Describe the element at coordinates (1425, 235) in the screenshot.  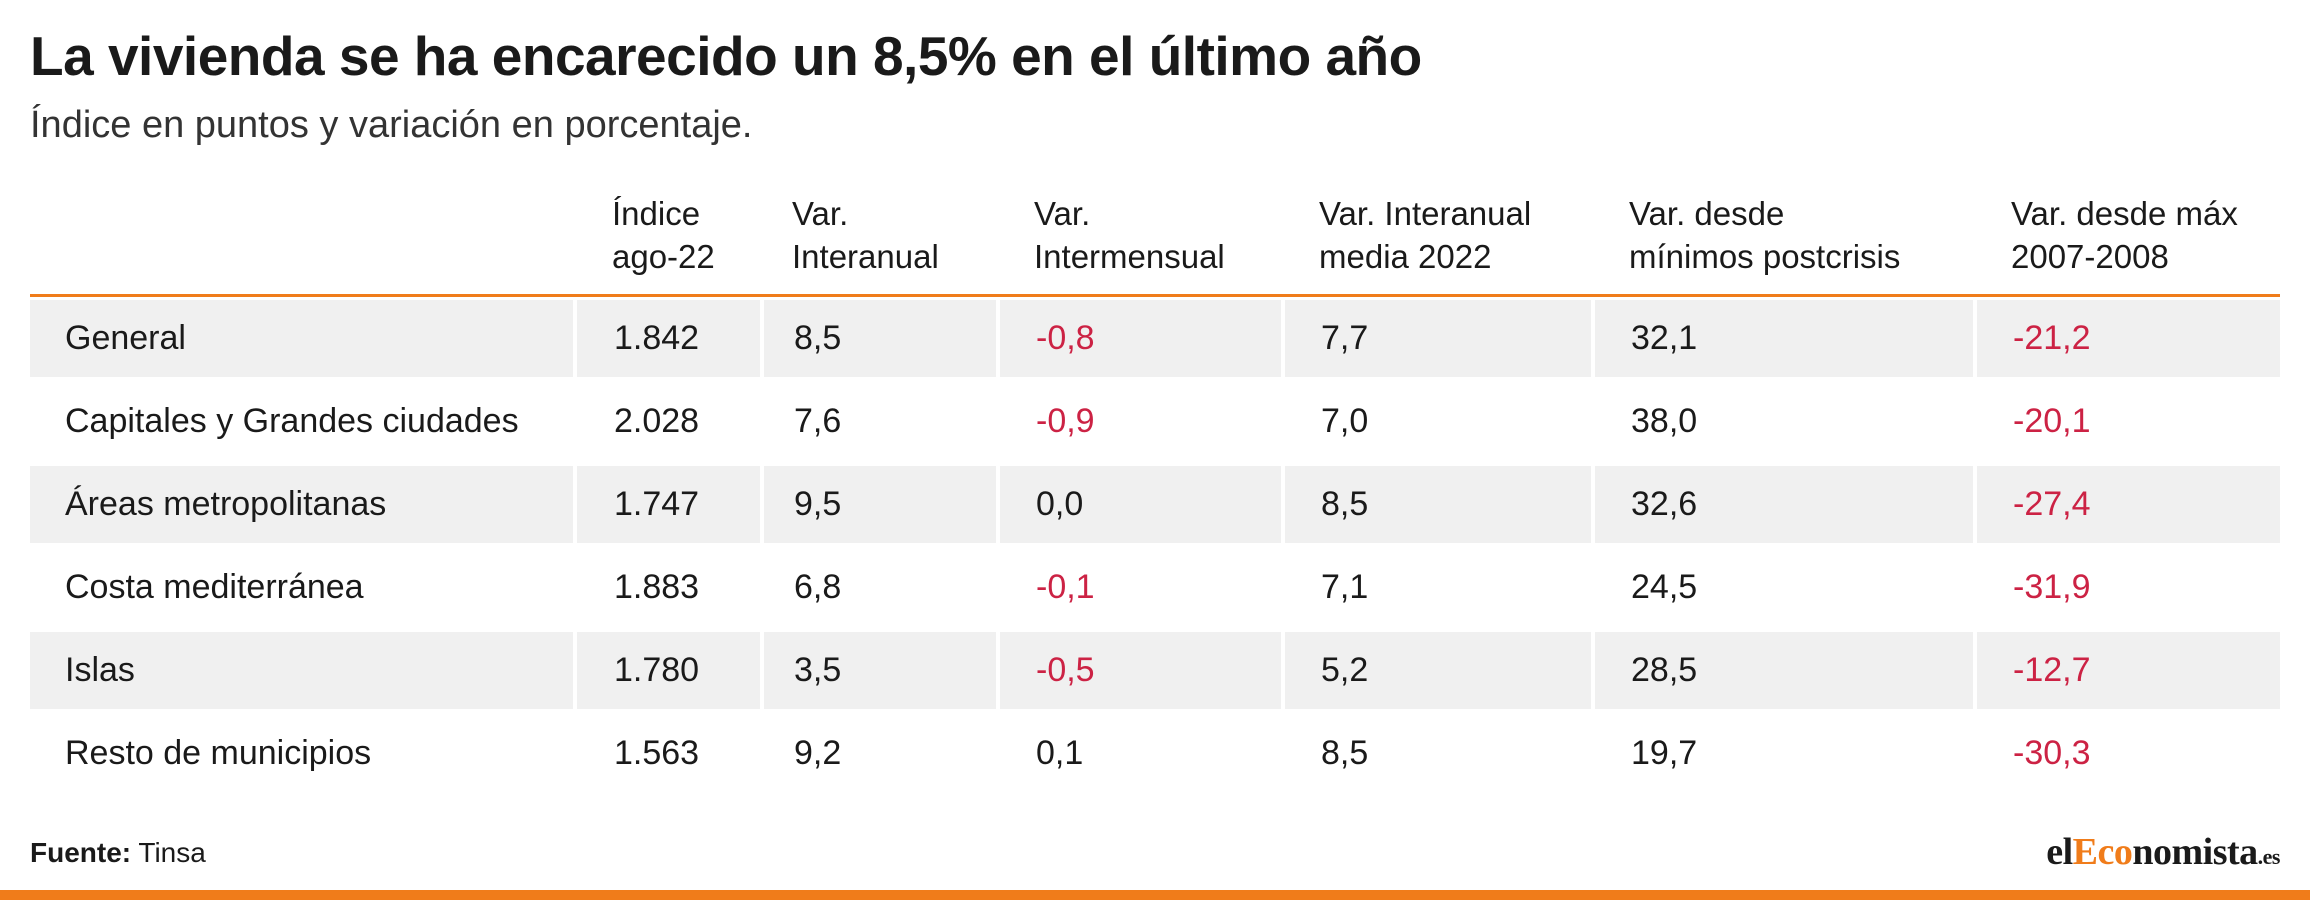
I see `column-header: Var. Interanual media 2022` at that location.